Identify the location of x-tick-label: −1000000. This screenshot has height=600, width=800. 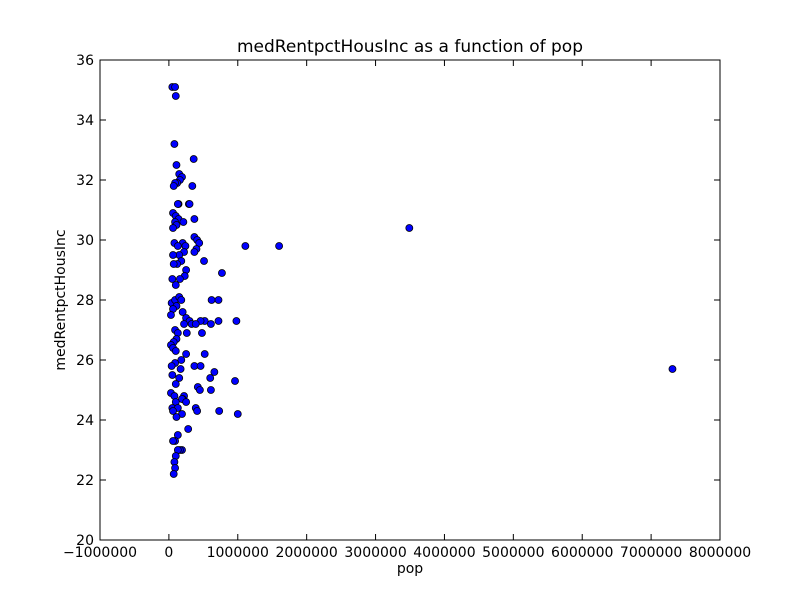
(100, 553).